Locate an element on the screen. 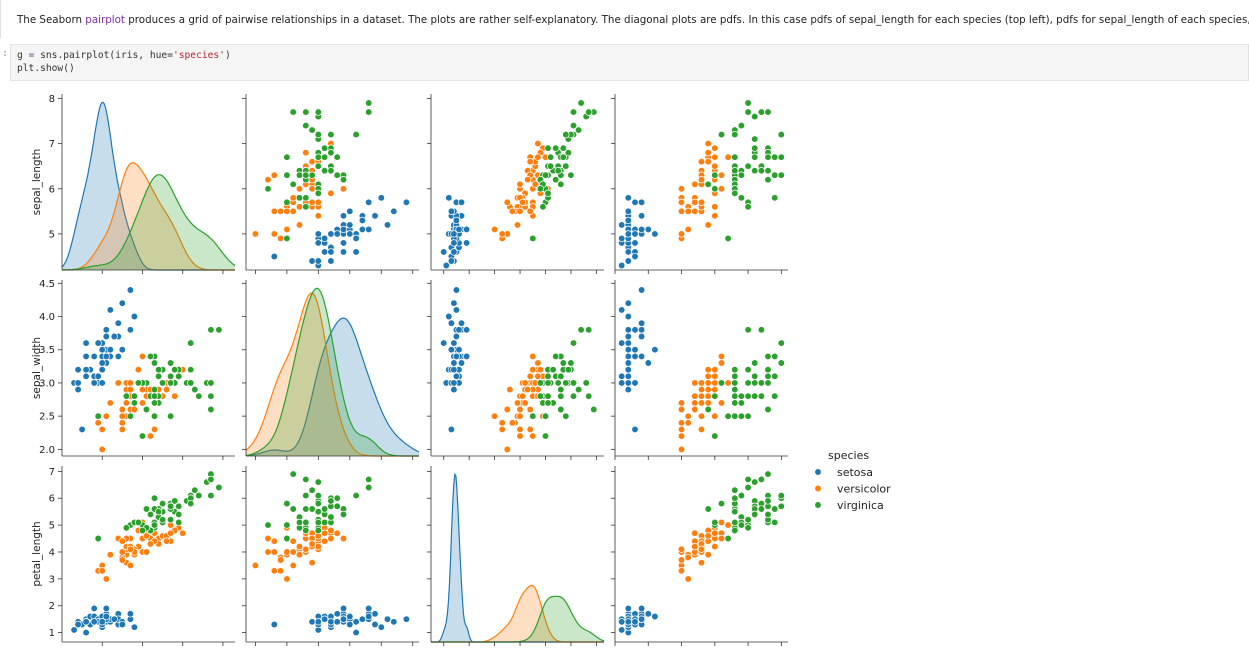 This screenshot has height=656, width=1249. panel-petal_length-vs-petal_length is located at coordinates (516, 556).